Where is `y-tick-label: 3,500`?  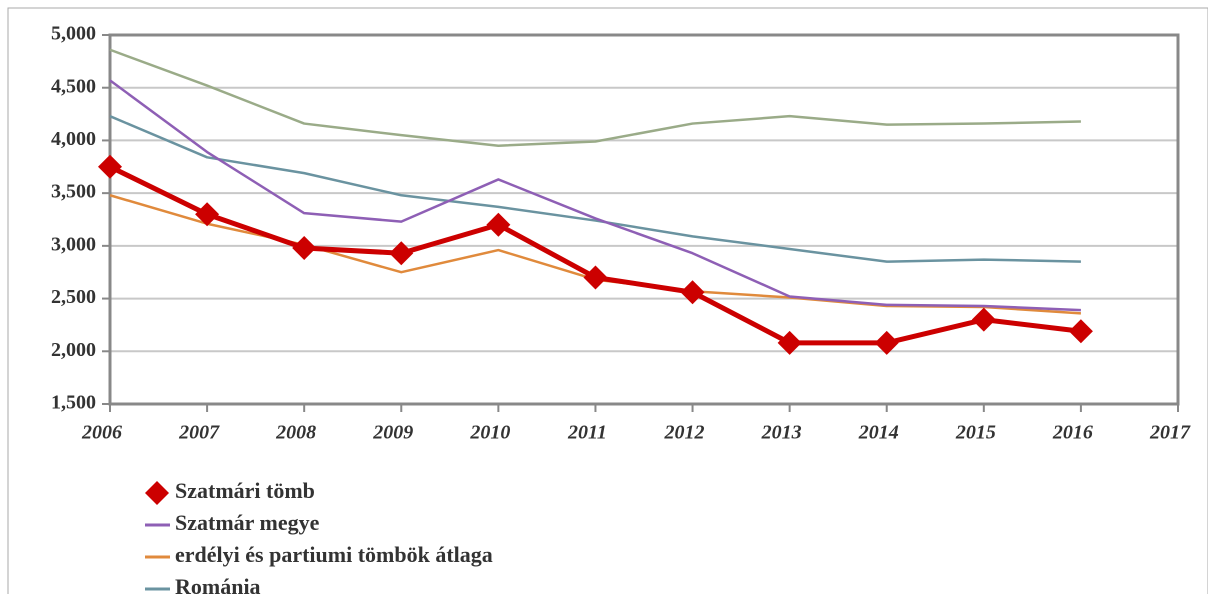
y-tick-label: 3,500 is located at coordinates (73, 192).